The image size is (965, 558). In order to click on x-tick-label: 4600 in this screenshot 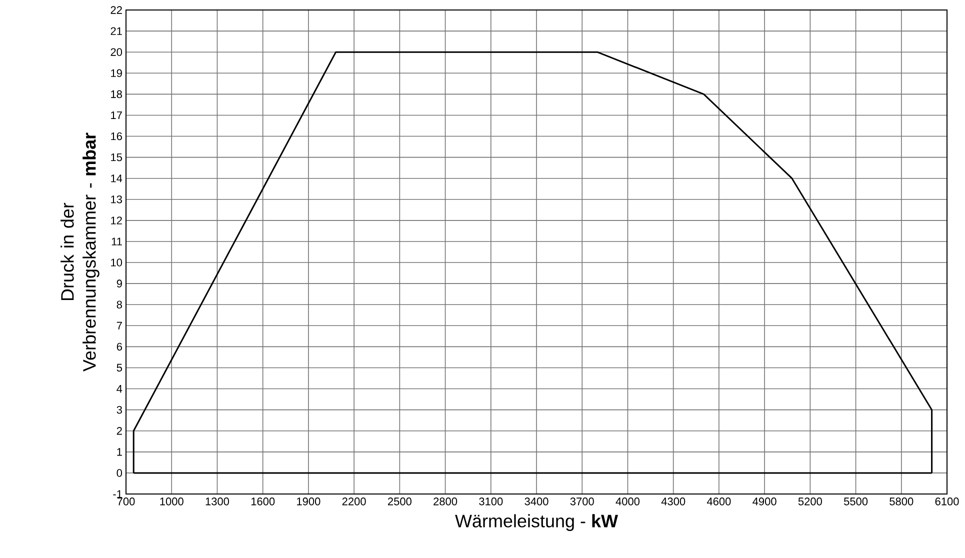, I will do `click(718, 502)`.